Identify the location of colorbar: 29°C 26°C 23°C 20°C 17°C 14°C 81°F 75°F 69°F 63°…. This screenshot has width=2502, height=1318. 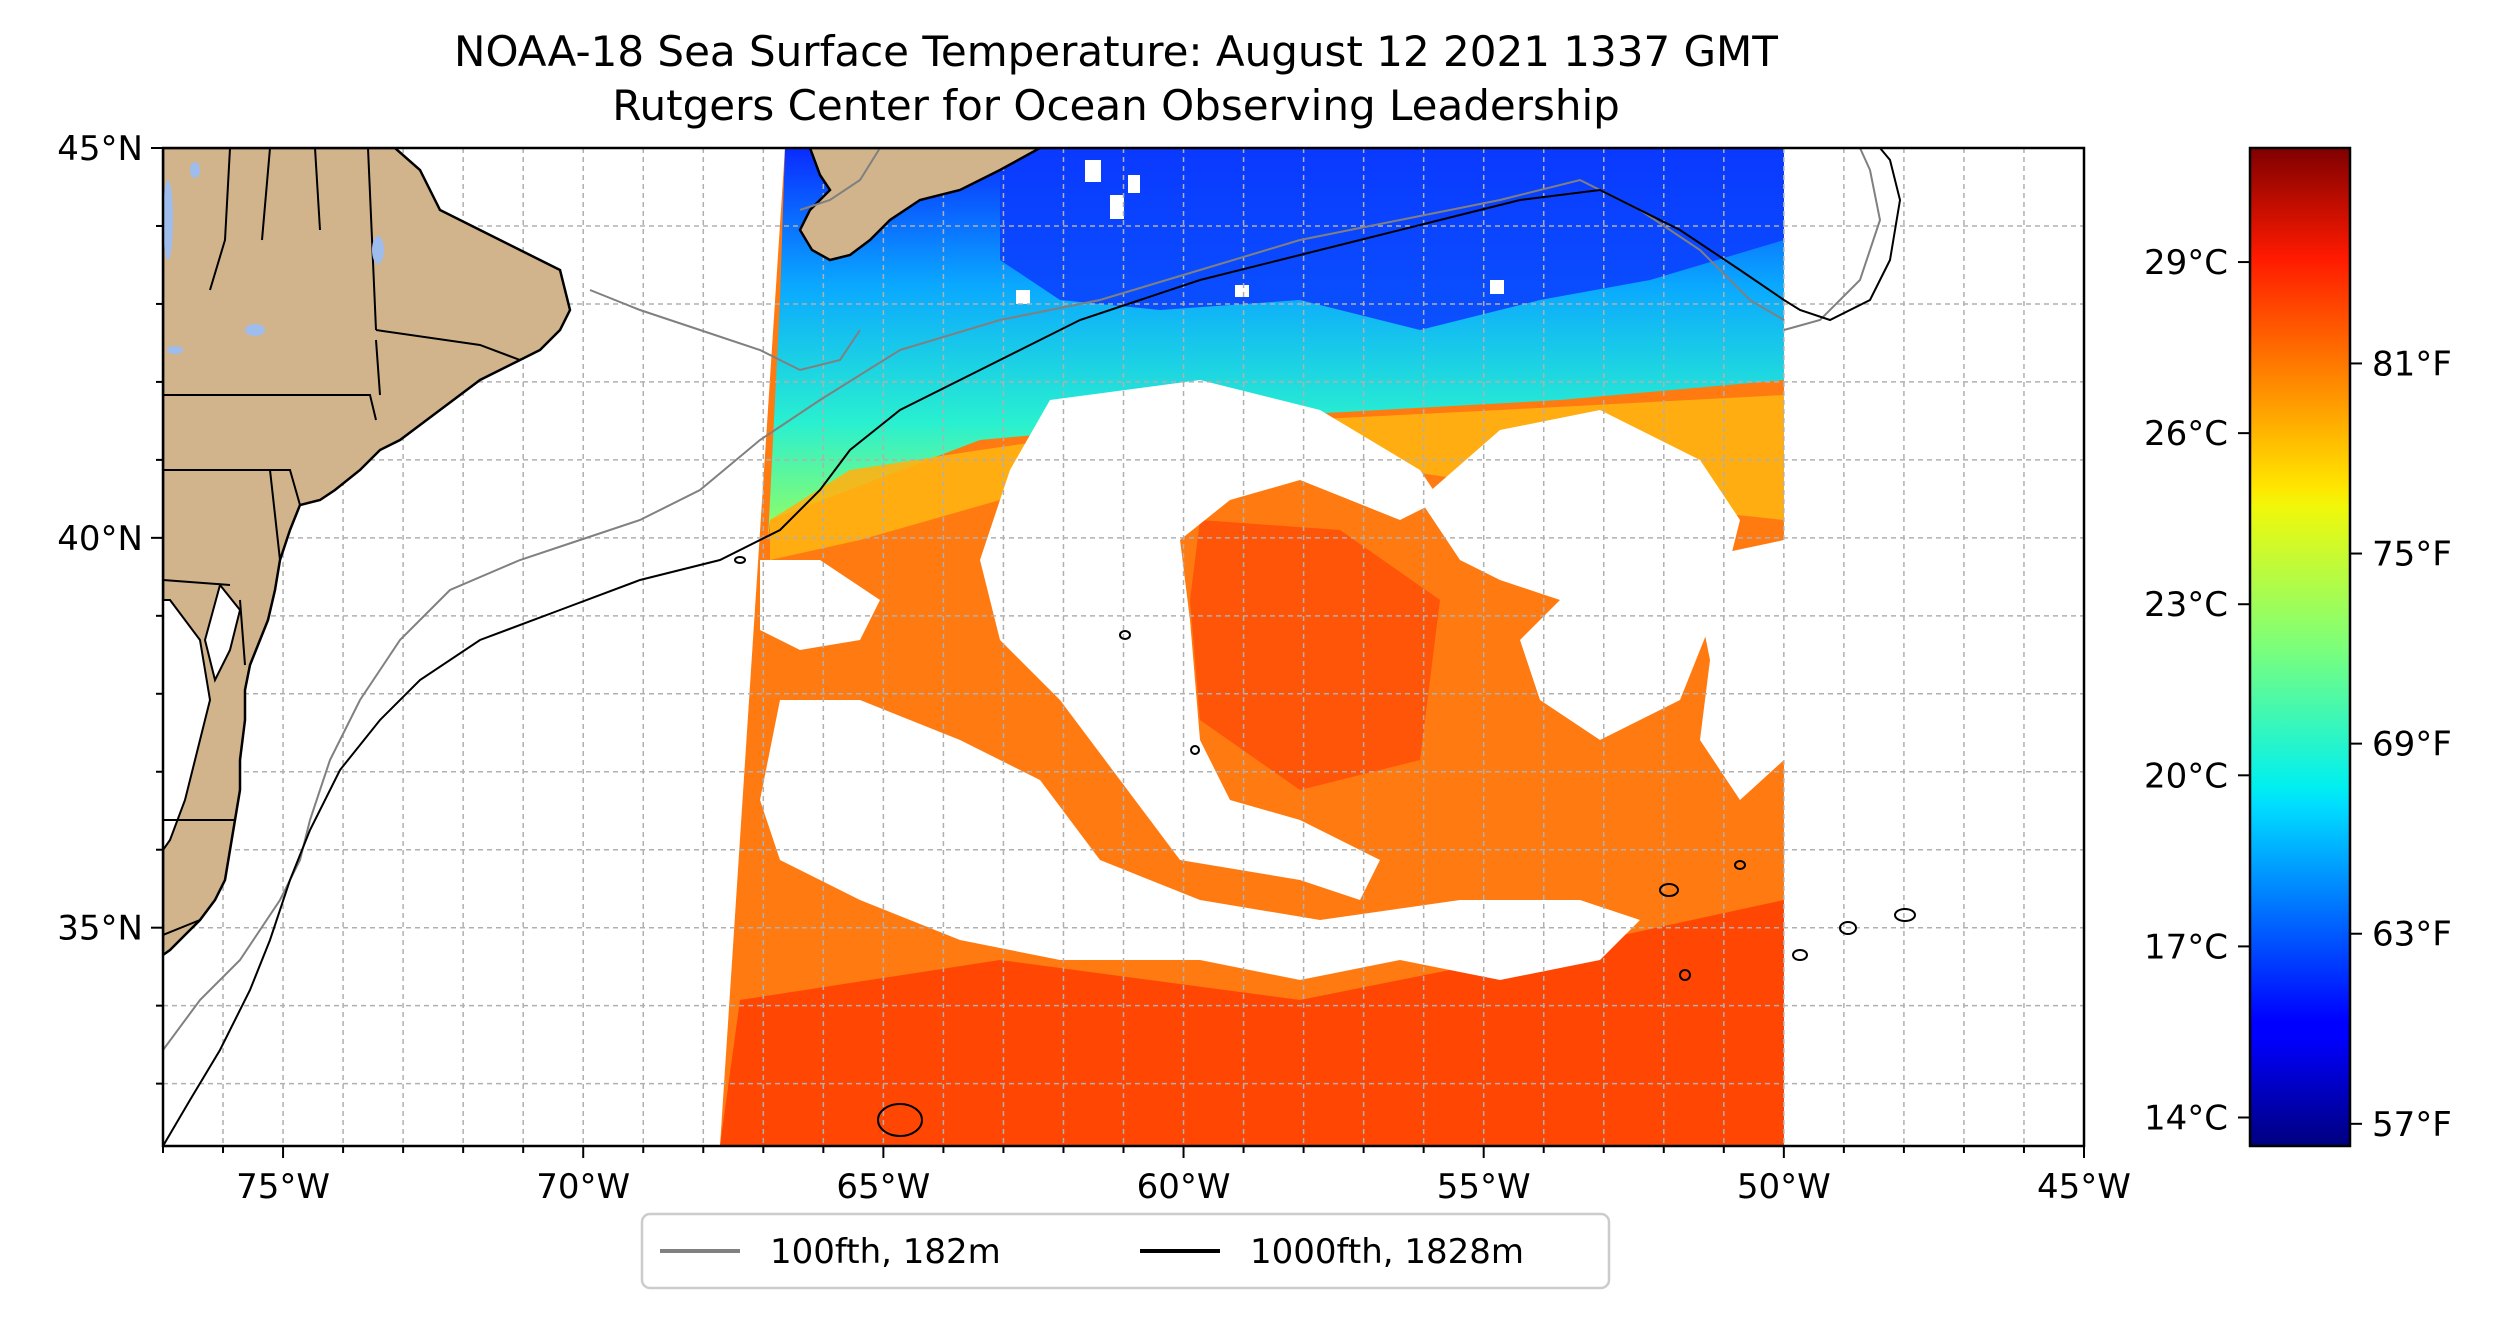
(2298, 647).